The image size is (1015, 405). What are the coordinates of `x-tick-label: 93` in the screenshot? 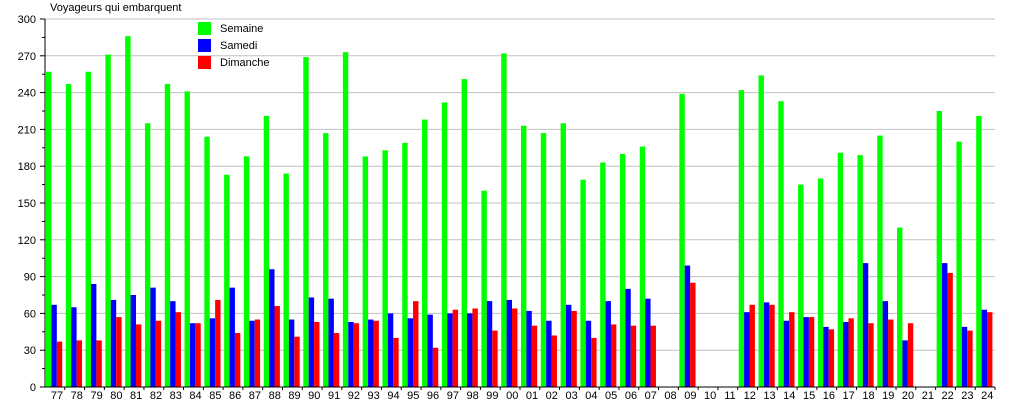 It's located at (374, 395).